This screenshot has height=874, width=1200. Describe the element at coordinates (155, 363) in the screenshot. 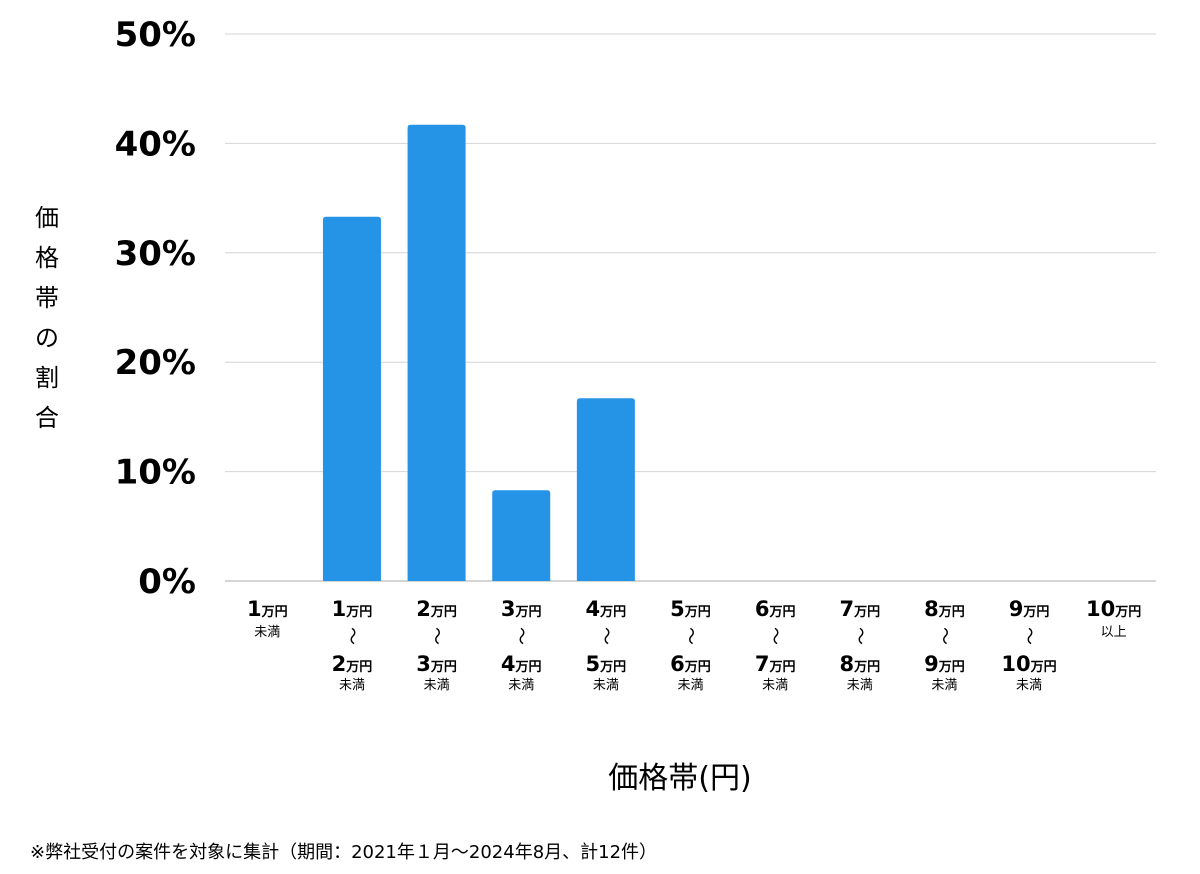

I see `y-tick-label: 20%` at that location.